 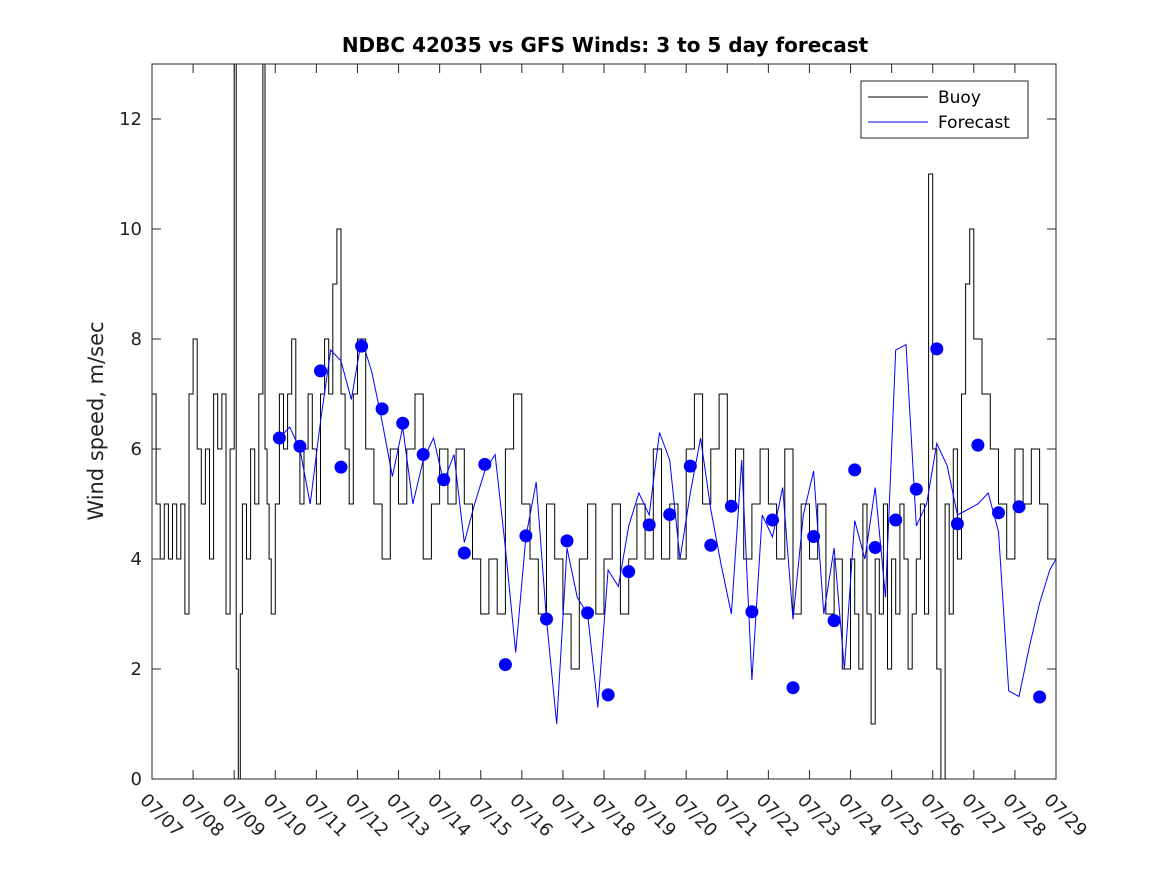 What do you see at coordinates (136, 779) in the screenshot?
I see `y-tick-label: 0` at bounding box center [136, 779].